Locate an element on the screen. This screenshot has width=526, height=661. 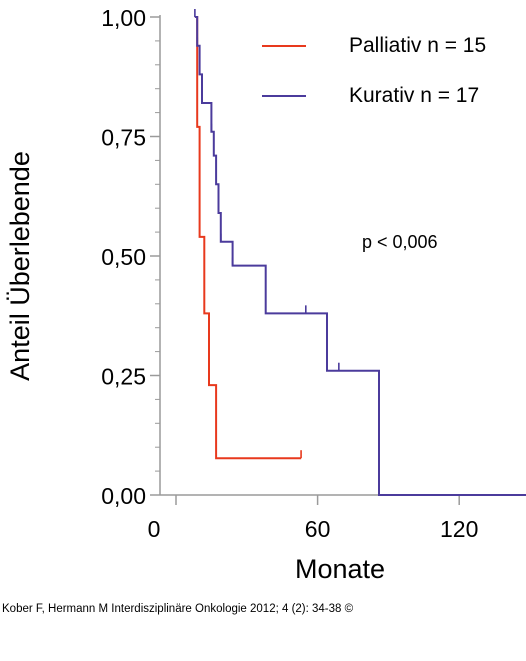
legend: Palliativ n = 15 Kurativ n = 17 is located at coordinates (374, 70).